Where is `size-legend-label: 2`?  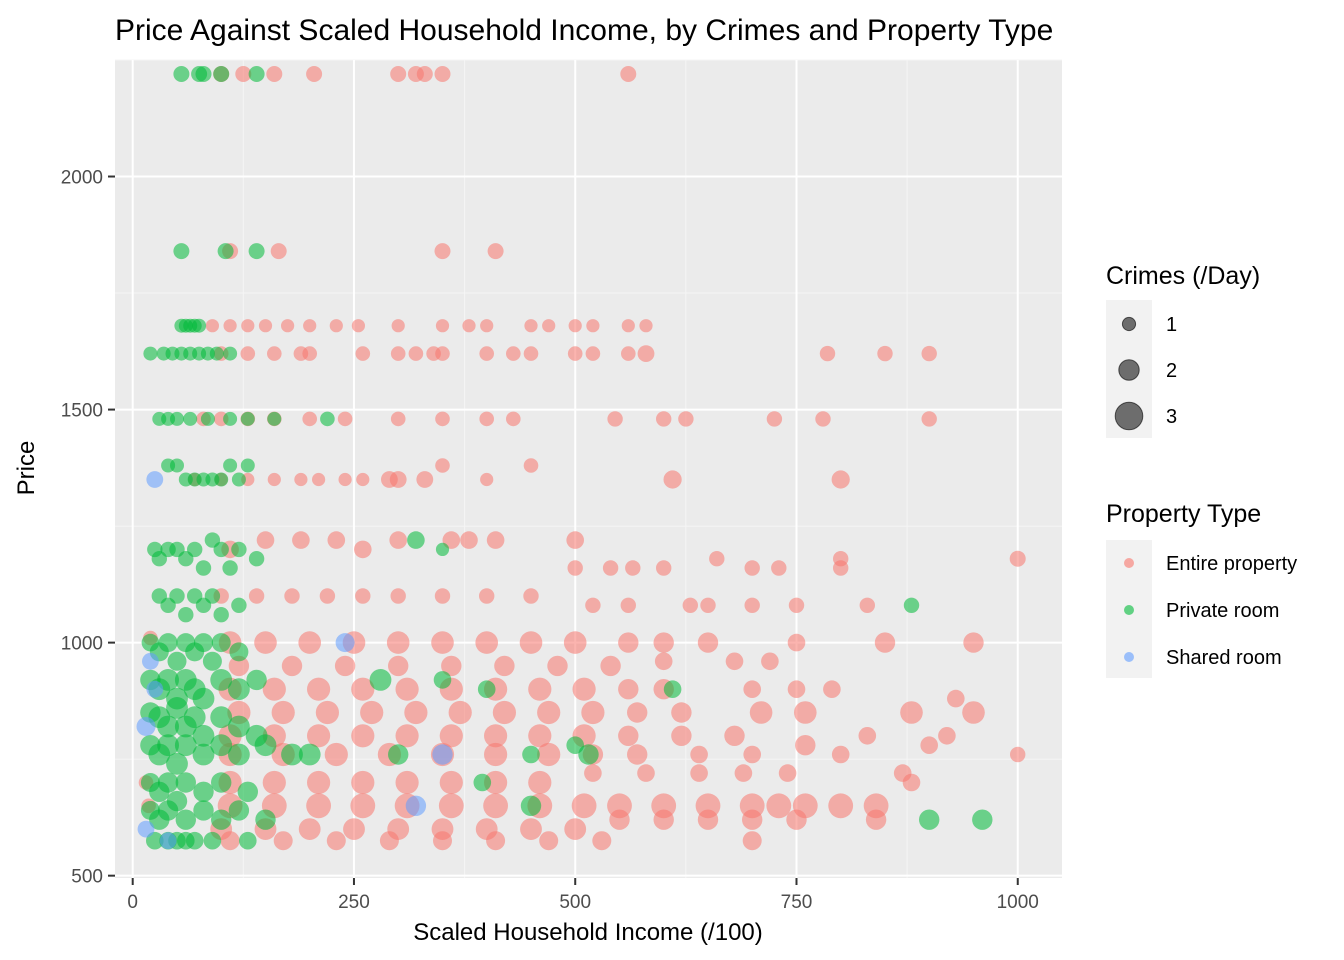 size-legend-label: 2 is located at coordinates (1171, 371).